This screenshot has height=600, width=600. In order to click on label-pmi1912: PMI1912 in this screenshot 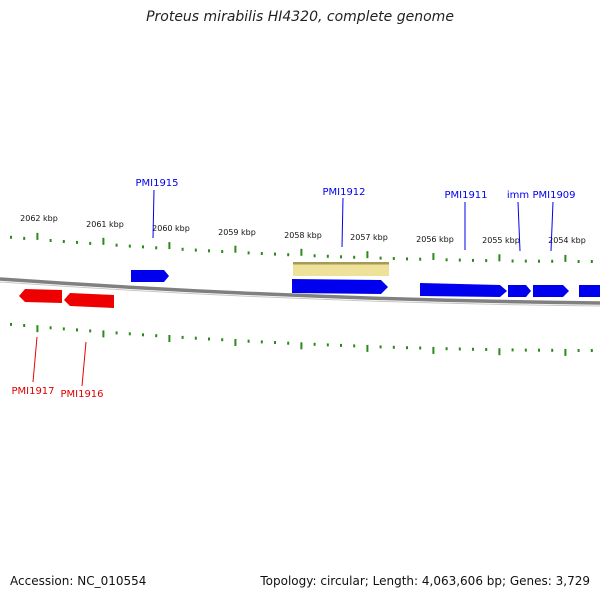, I will do `click(343, 192)`.